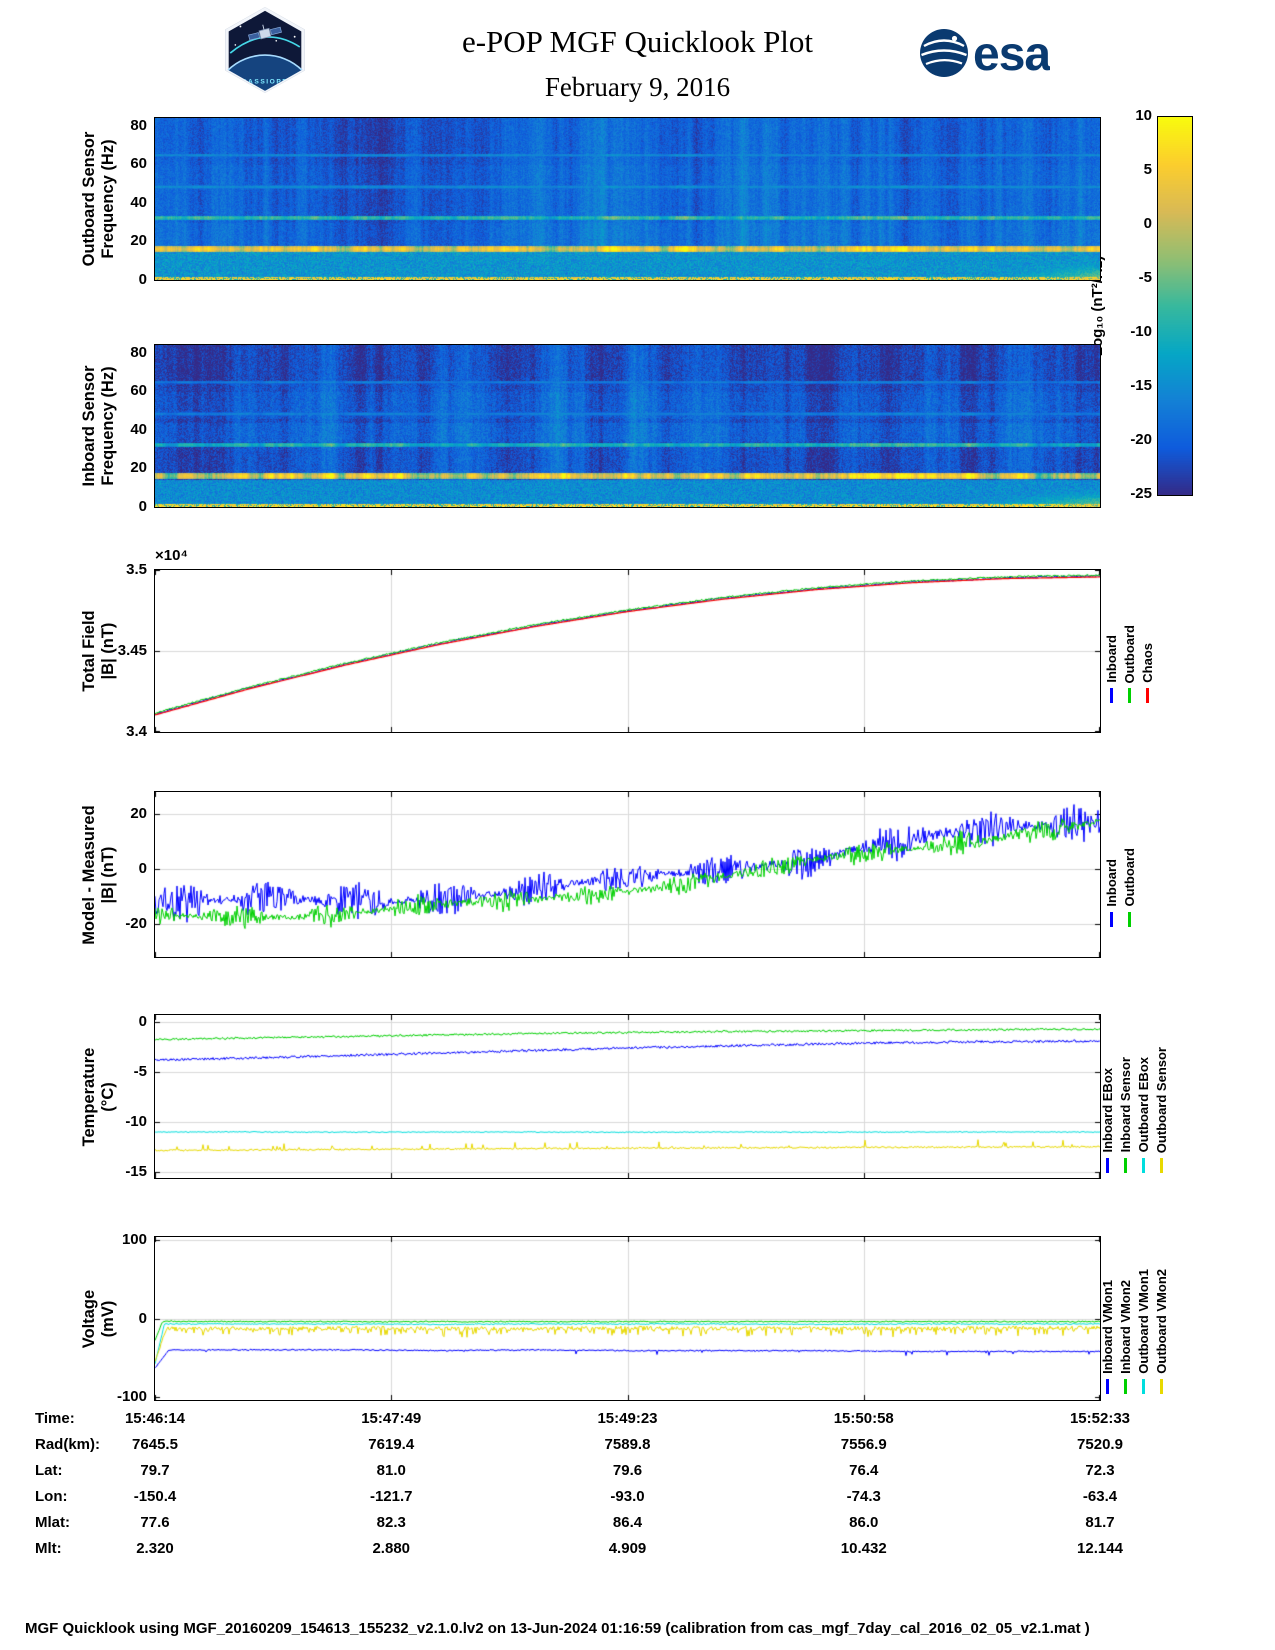 This screenshot has height=1650, width=1275. Describe the element at coordinates (1161, 1099) in the screenshot. I see `legend-label: Outboard Sensor` at that location.